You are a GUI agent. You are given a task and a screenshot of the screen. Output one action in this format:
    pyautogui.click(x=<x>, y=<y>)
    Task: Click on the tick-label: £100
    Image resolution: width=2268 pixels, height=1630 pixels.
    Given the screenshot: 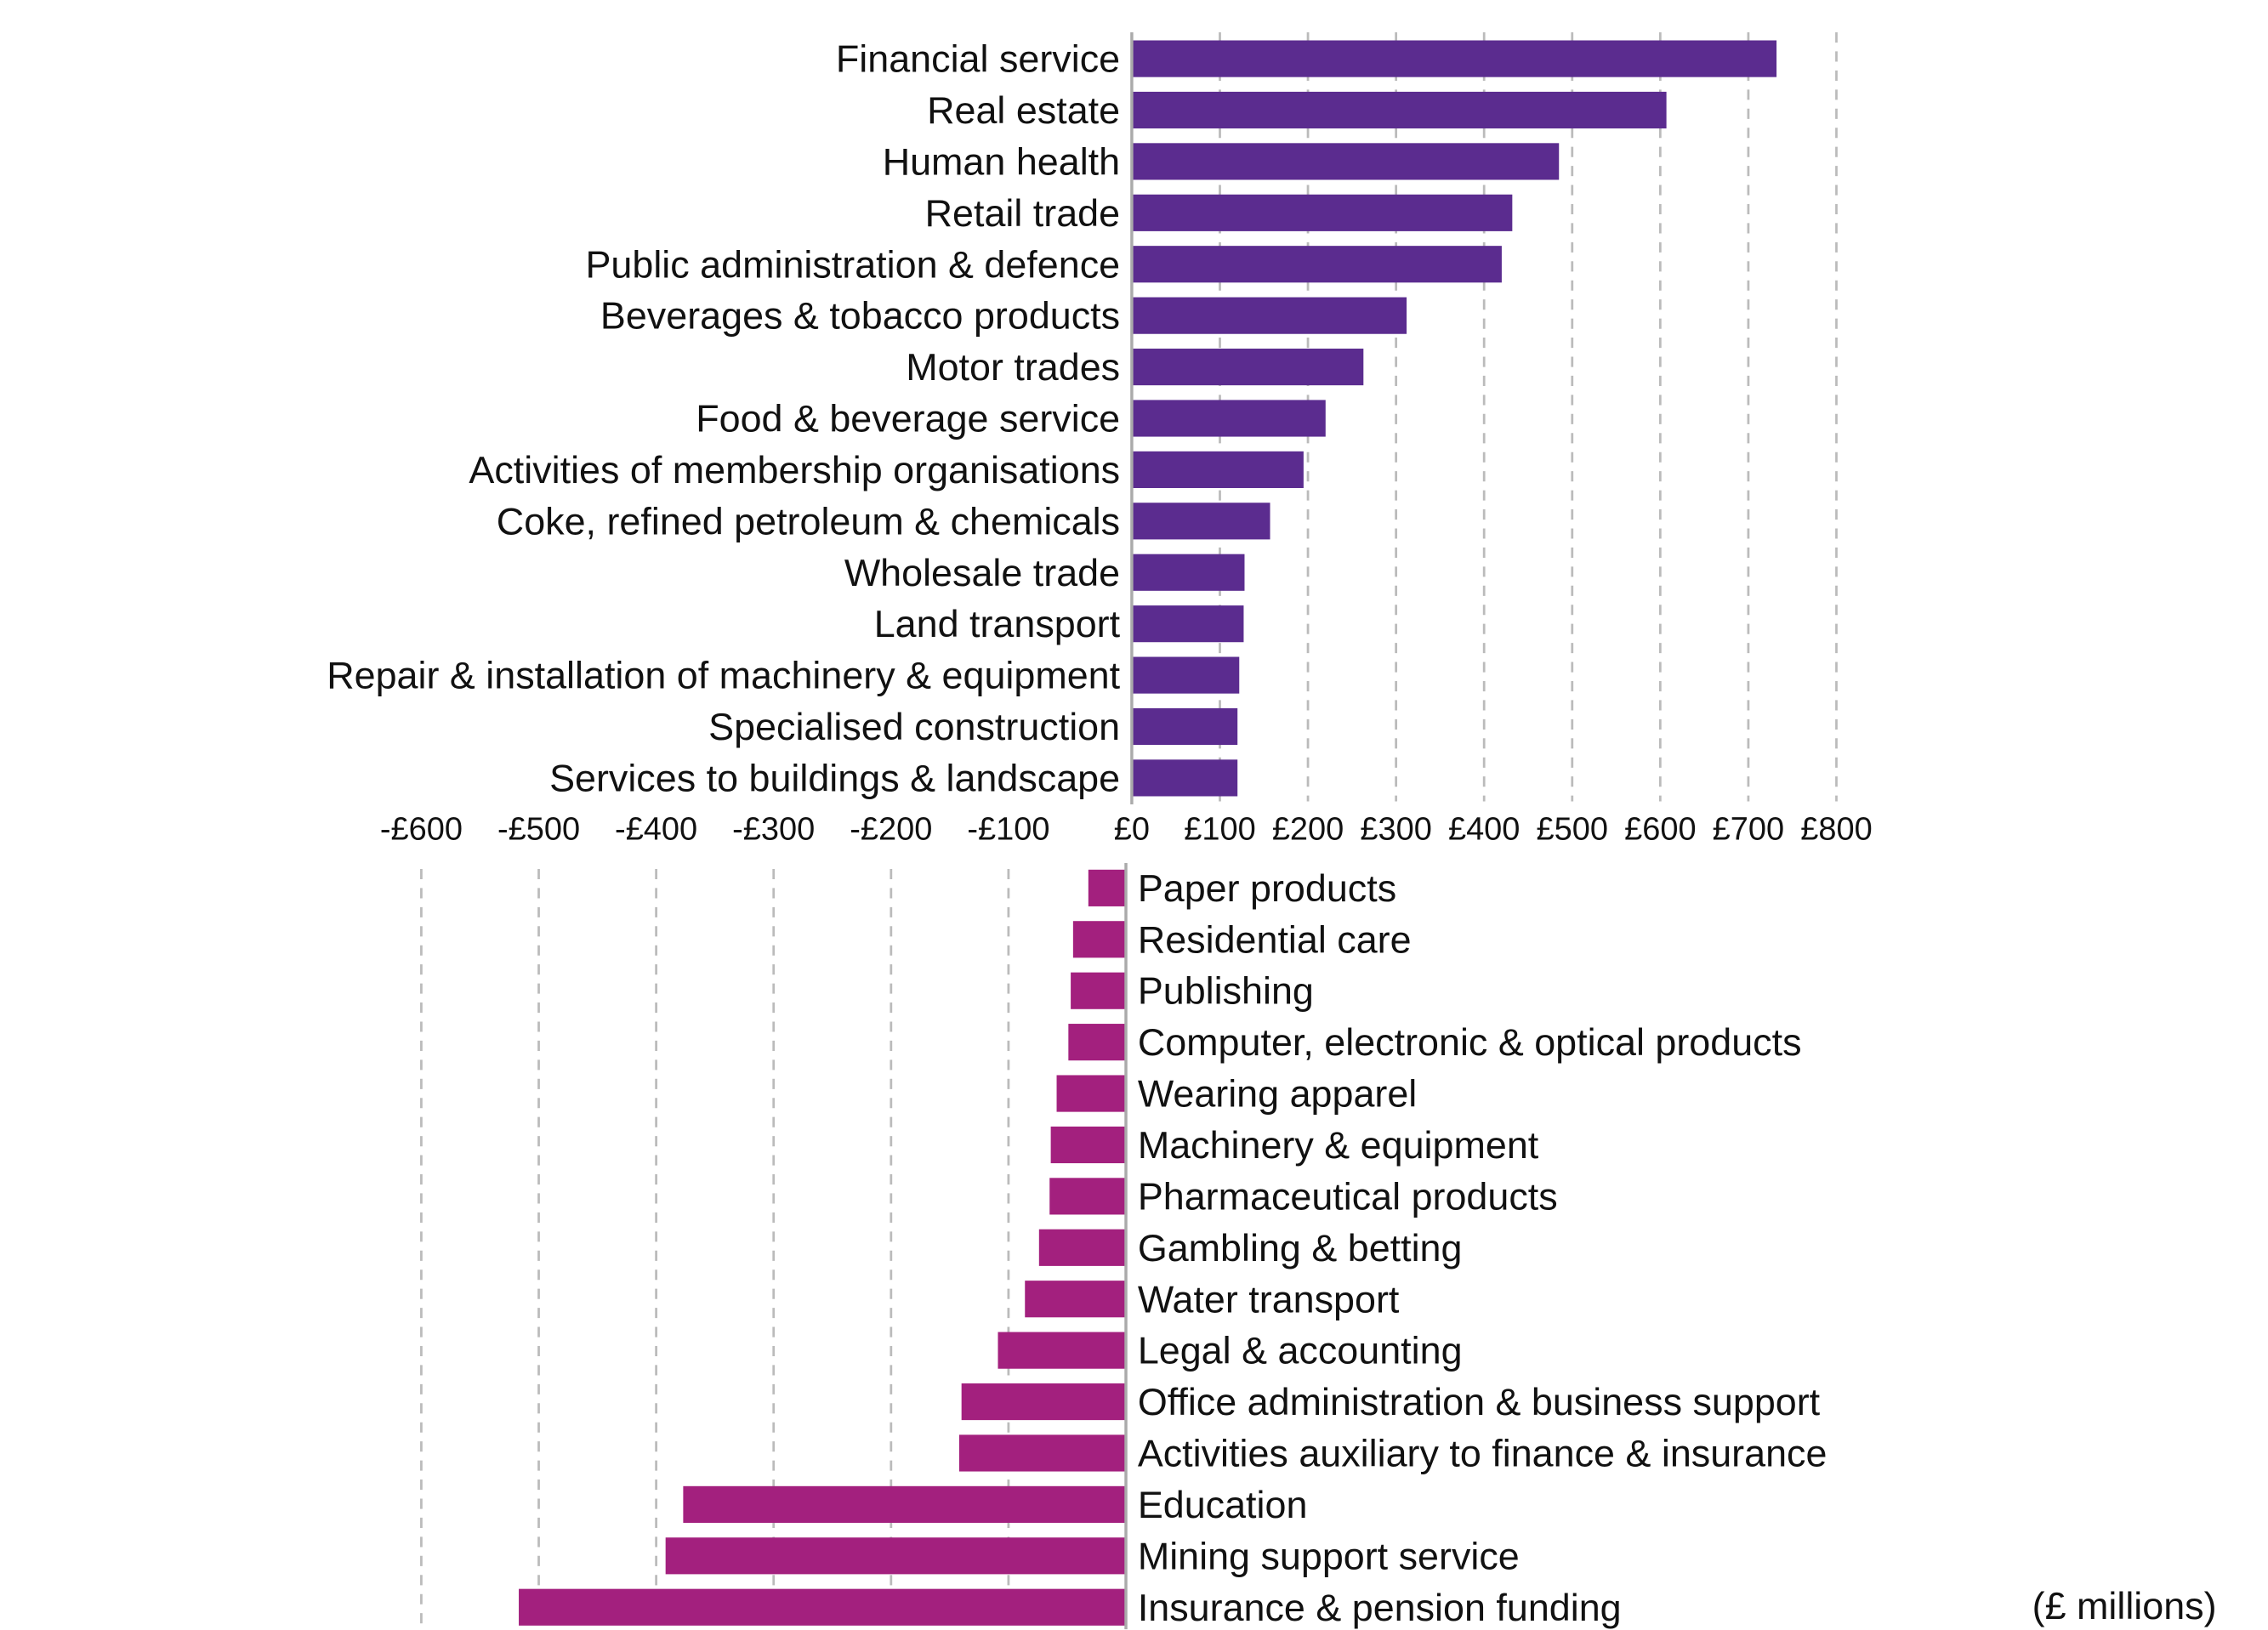 What is the action you would take?
    pyautogui.click(x=1219, y=829)
    